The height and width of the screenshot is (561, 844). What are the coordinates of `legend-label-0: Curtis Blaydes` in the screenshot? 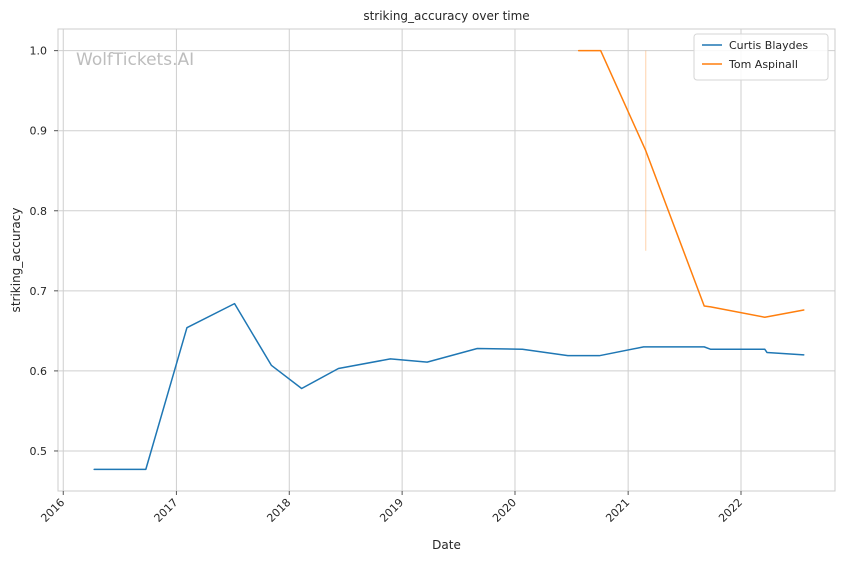 It's located at (768, 45).